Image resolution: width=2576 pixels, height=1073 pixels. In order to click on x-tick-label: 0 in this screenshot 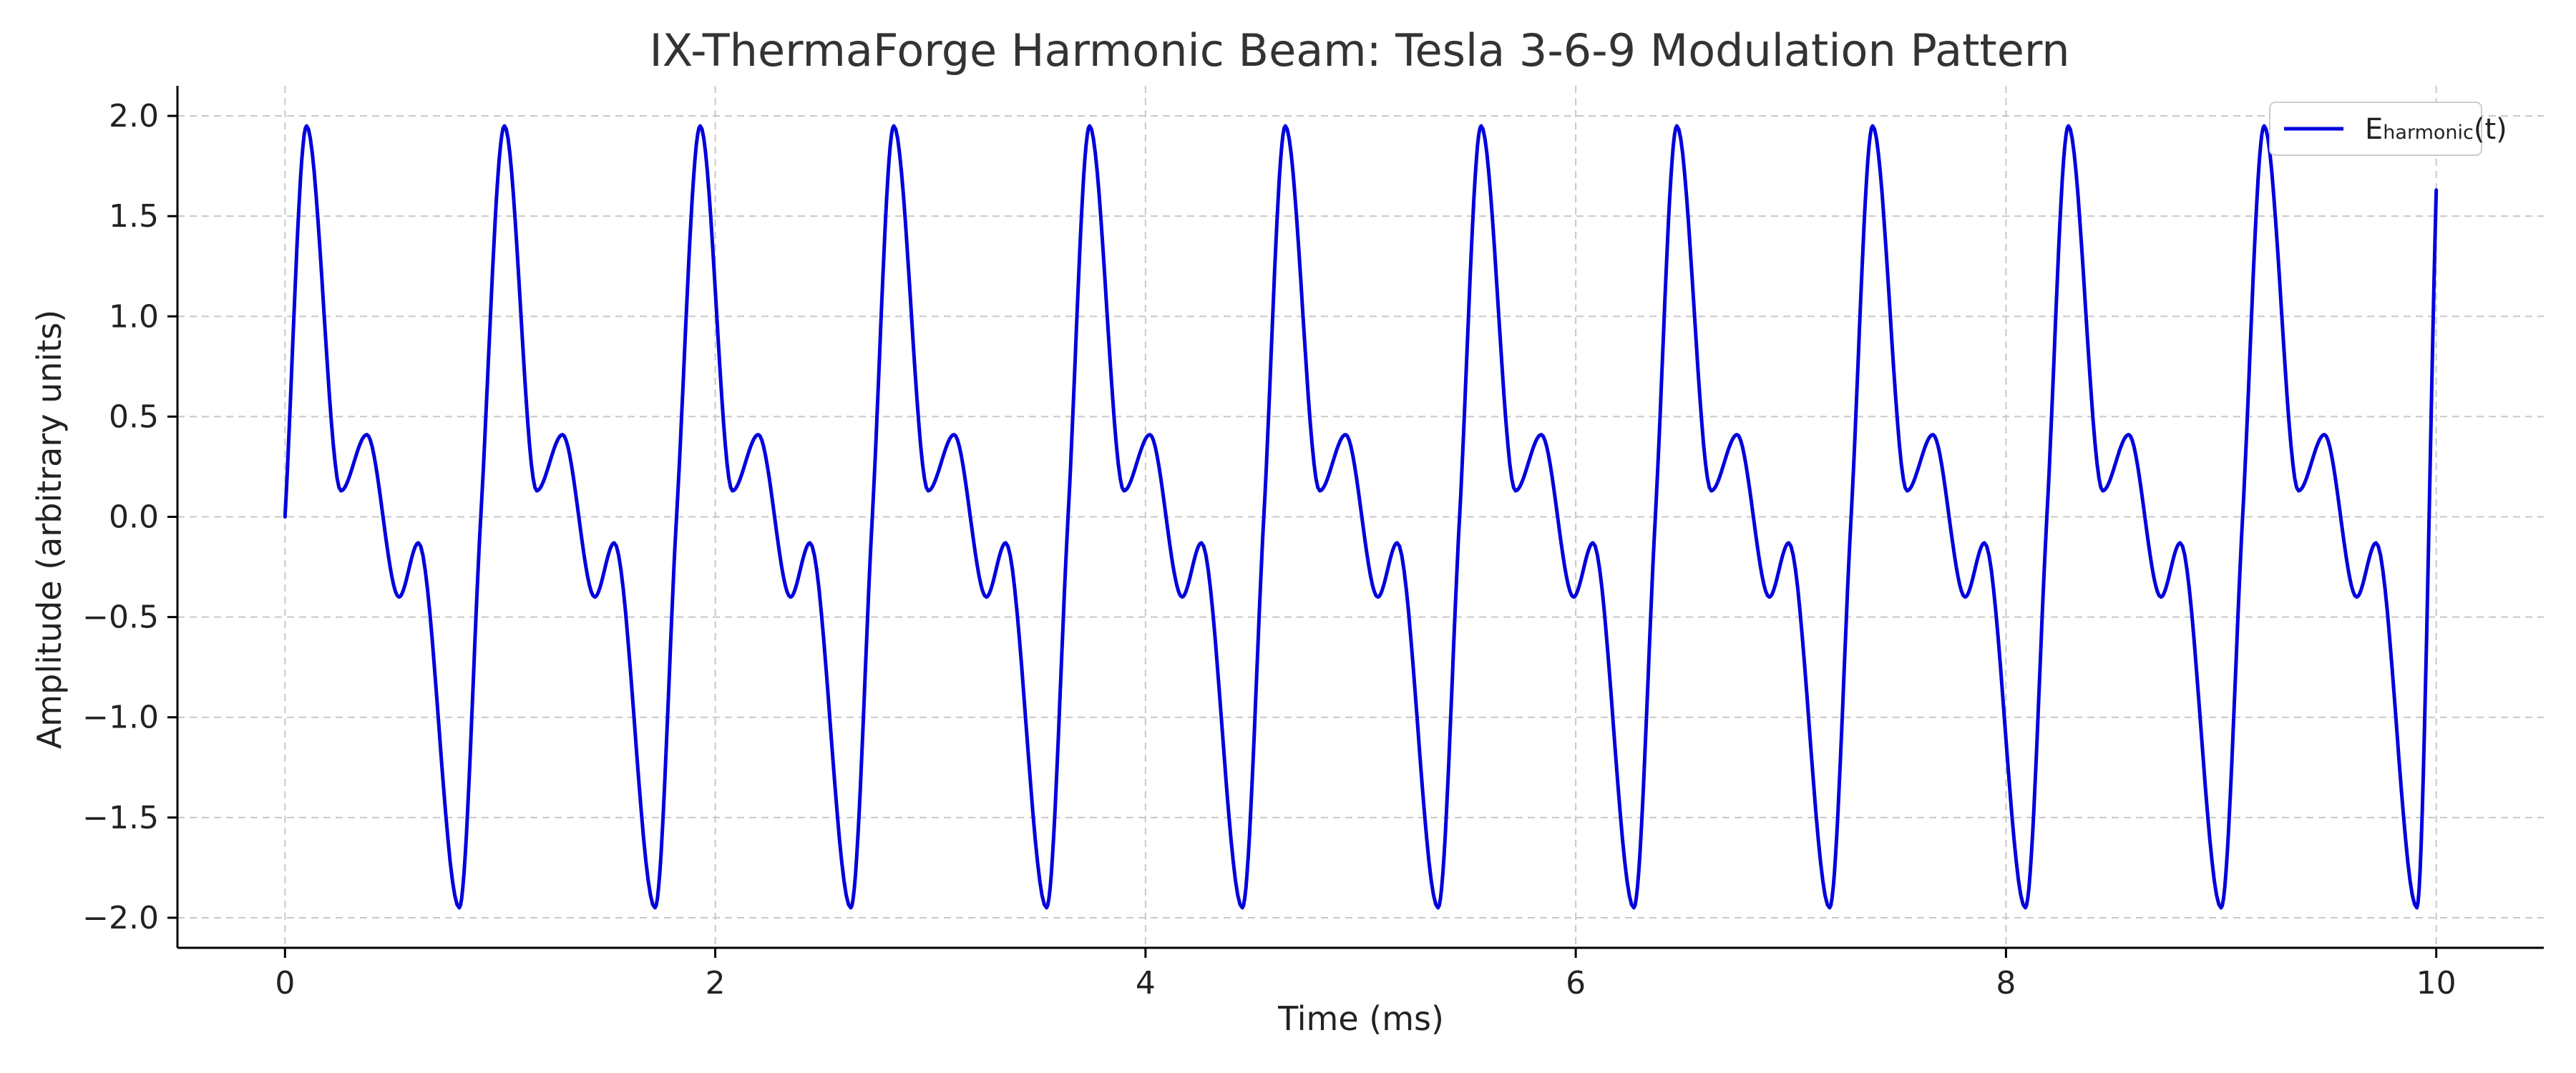, I will do `click(285, 983)`.